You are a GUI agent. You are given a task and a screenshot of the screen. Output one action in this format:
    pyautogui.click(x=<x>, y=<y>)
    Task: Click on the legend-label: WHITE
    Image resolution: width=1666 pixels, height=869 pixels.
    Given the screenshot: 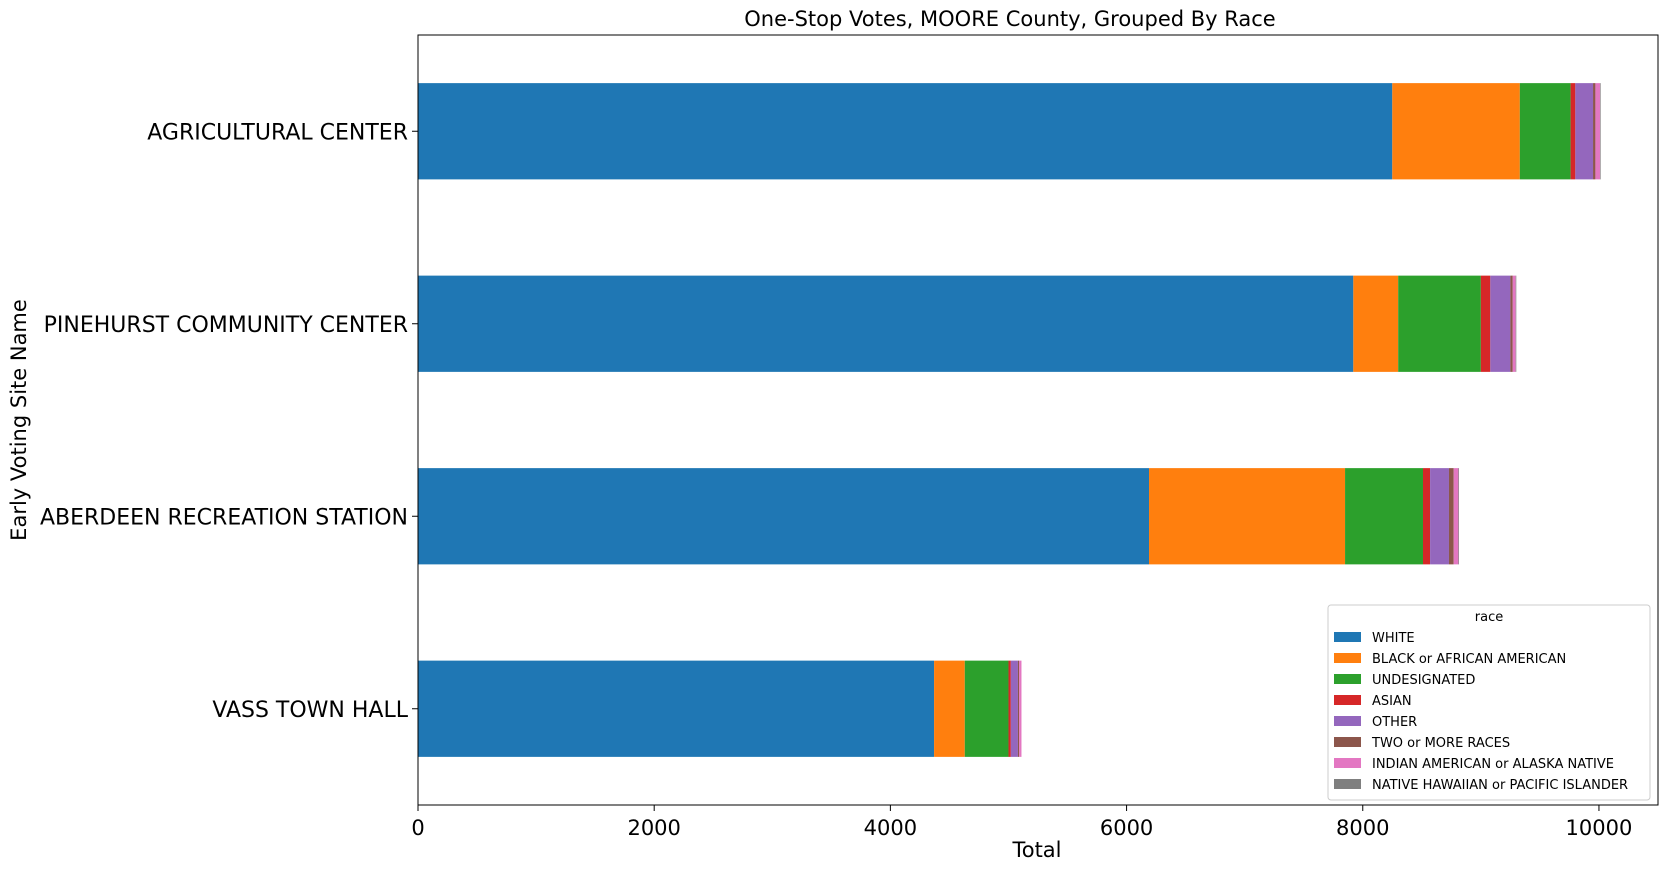 What is the action you would take?
    pyautogui.click(x=1393, y=638)
    